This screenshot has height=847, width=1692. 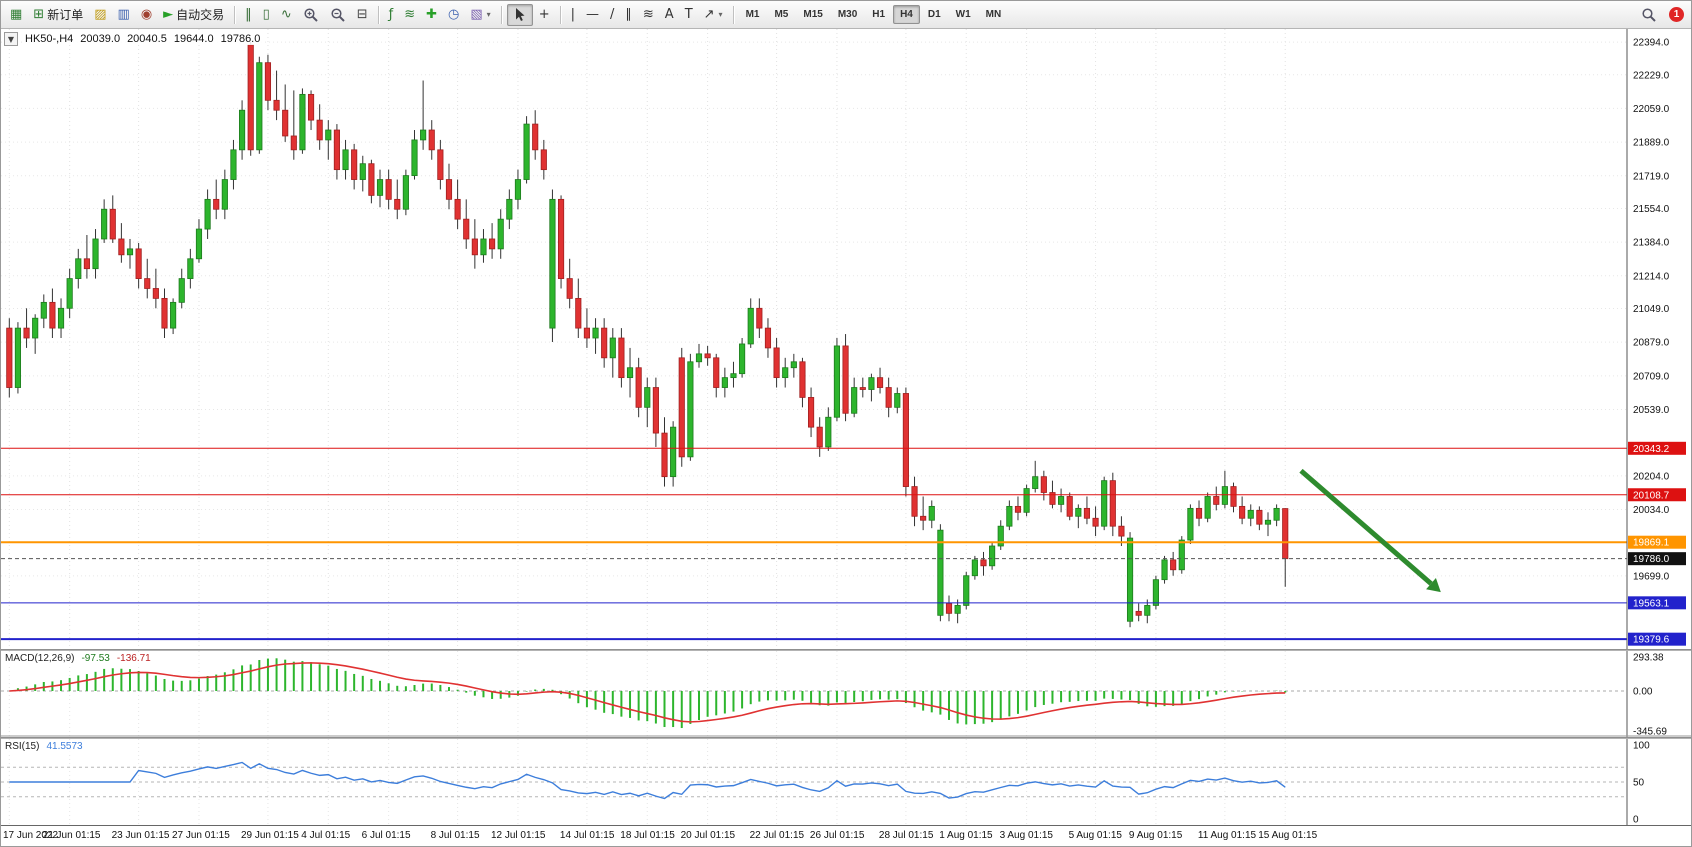 What do you see at coordinates (669, 15) in the screenshot?
I see `text-button: A` at bounding box center [669, 15].